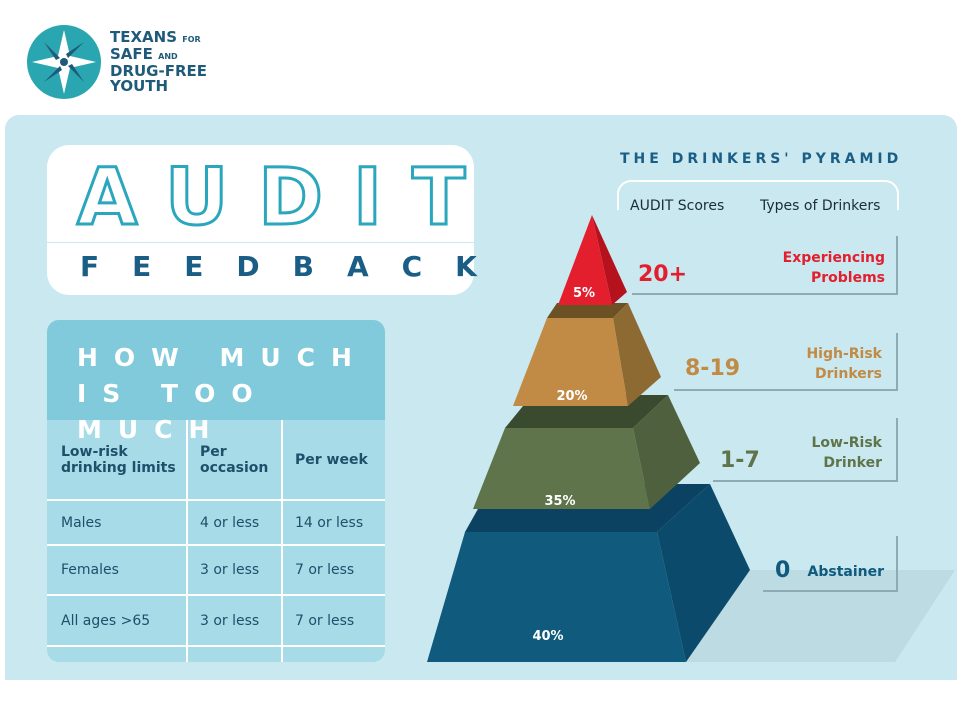 This screenshot has width=960, height=720. Describe the element at coordinates (571, 396) in the screenshot. I see `percent-label: 20%` at that location.